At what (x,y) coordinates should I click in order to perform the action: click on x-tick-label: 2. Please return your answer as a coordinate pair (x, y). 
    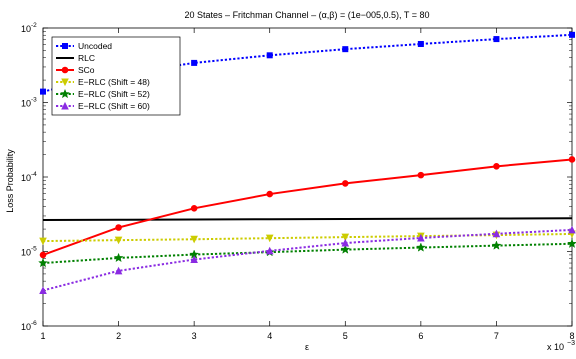
    Looking at the image, I should click on (118, 336).